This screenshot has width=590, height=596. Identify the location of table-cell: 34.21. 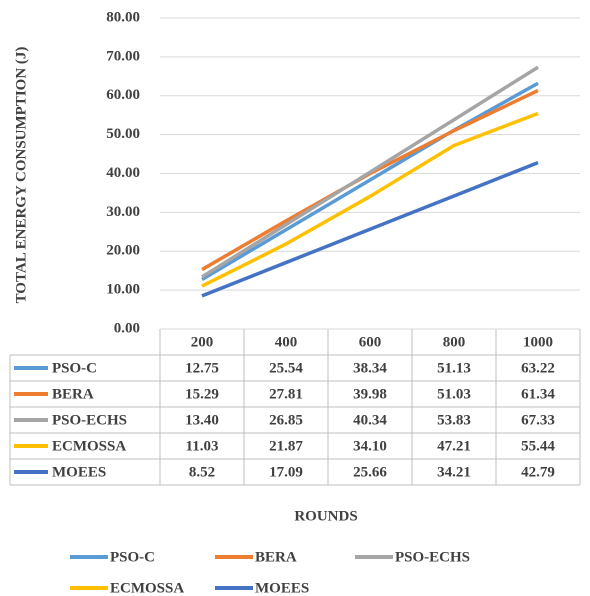
(454, 472).